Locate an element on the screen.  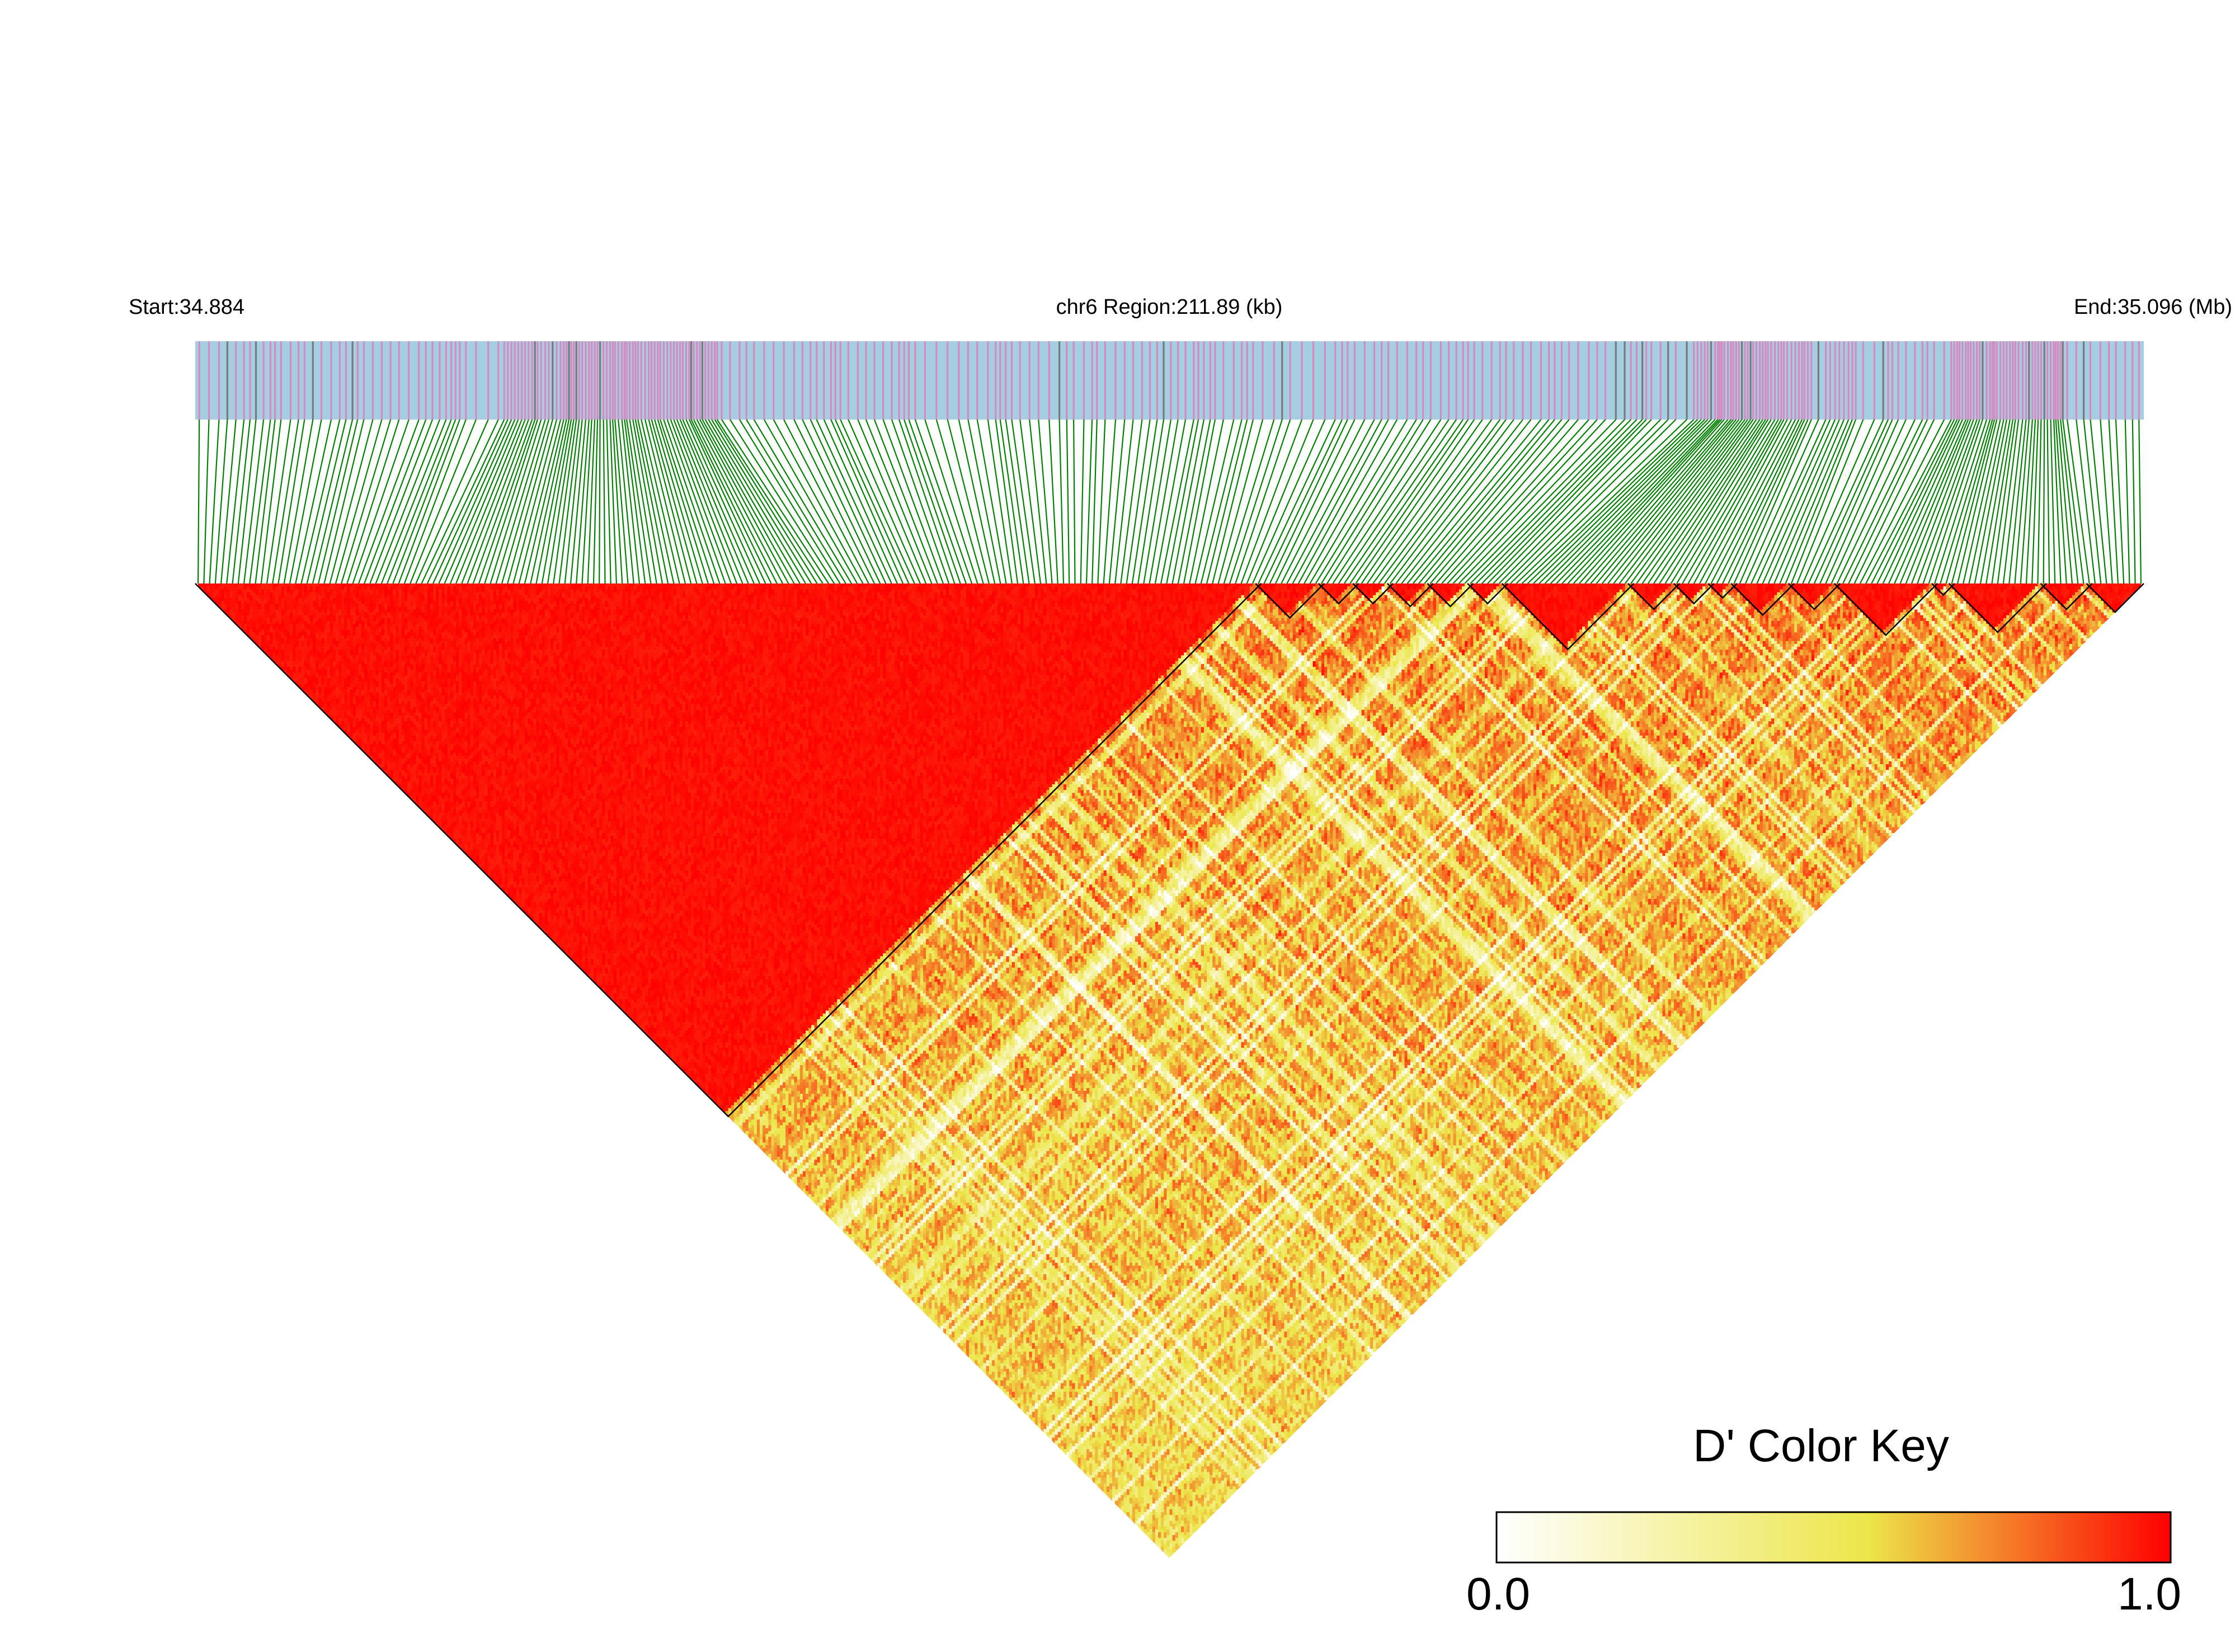
snp-connector-lines is located at coordinates (1169, 502).